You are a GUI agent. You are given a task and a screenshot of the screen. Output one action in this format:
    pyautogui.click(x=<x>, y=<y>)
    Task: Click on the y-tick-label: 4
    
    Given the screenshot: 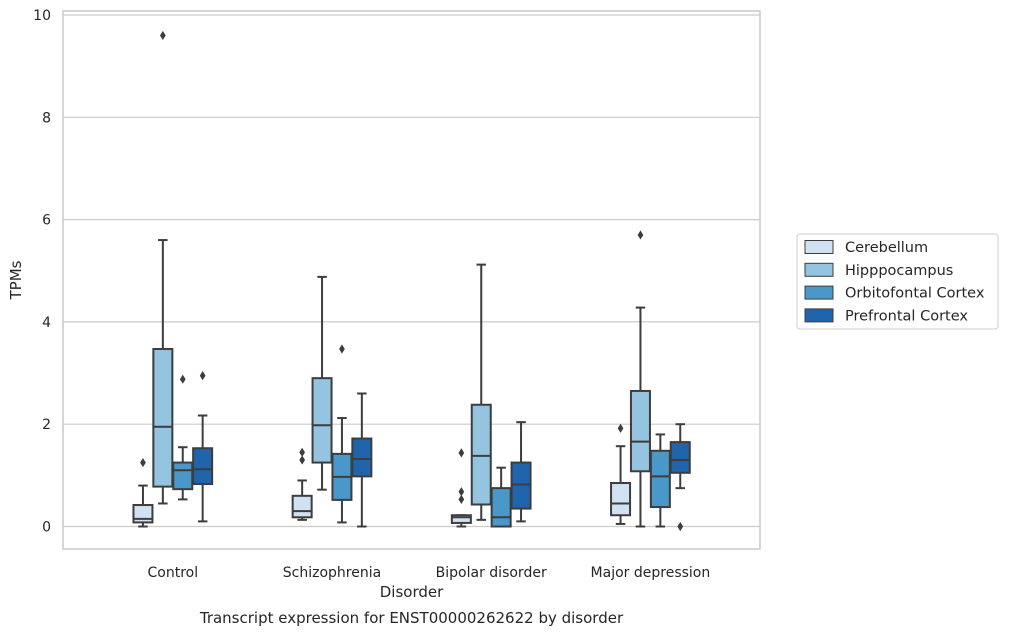 What is the action you would take?
    pyautogui.click(x=46, y=323)
    